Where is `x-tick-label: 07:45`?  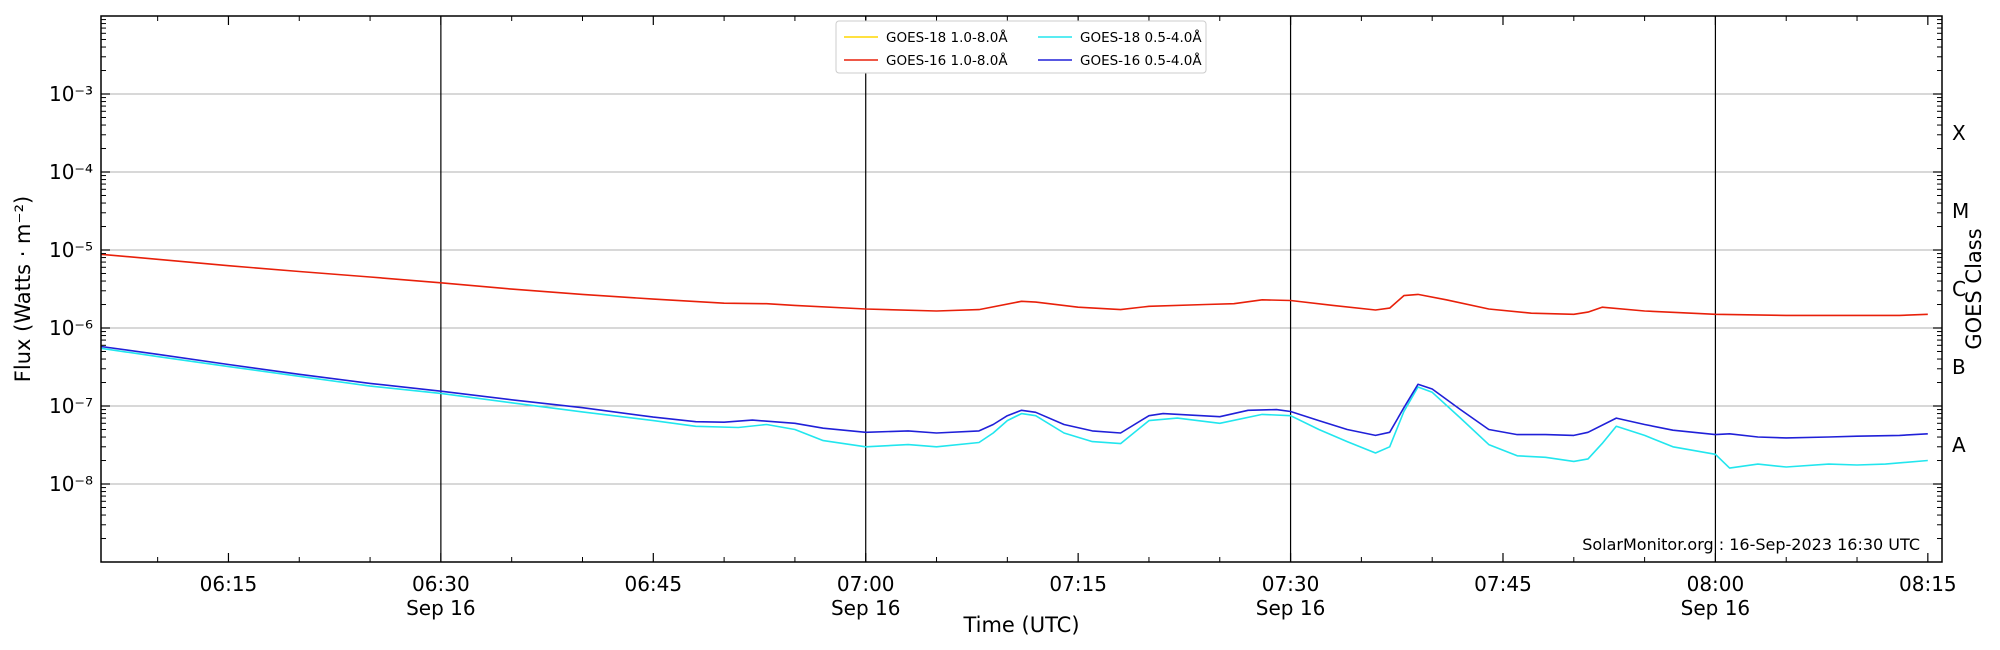
x-tick-label: 07:45 is located at coordinates (1503, 584).